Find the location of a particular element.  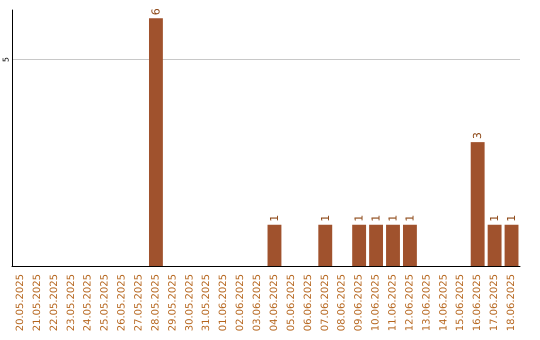

x-tick-label: 25.05.2025 is located at coordinates (105, 303).